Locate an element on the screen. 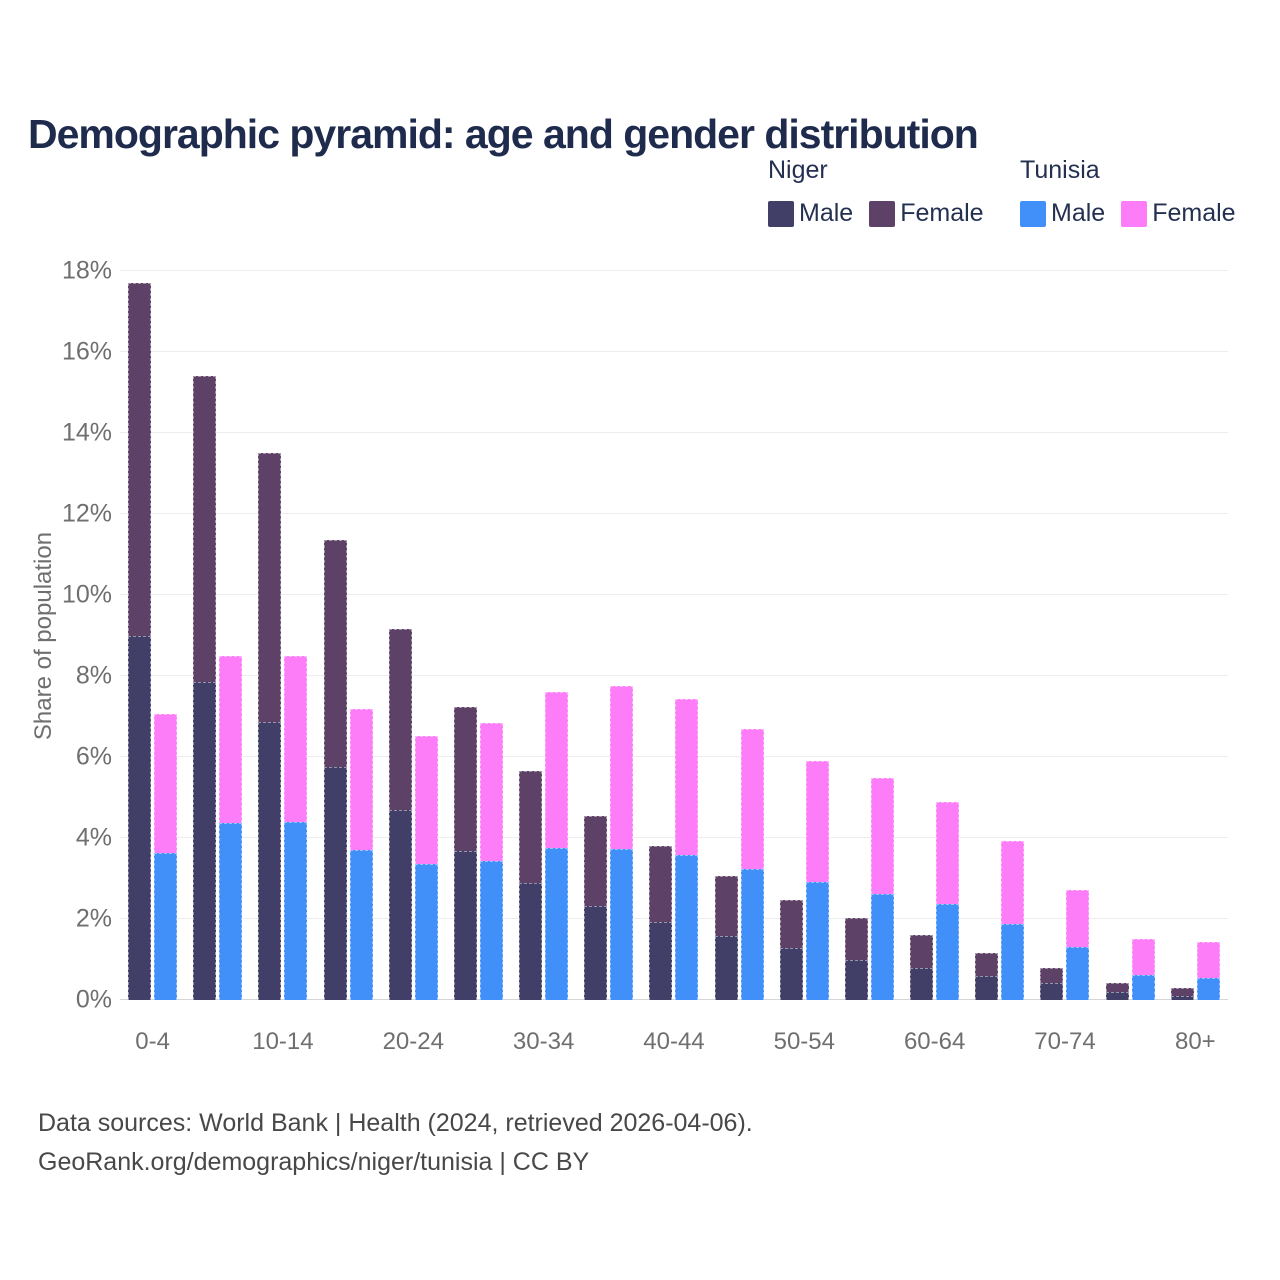 Image resolution: width=1280 pixels, height=1280 pixels. legend-item-niger-male: Male is located at coordinates (810, 213).